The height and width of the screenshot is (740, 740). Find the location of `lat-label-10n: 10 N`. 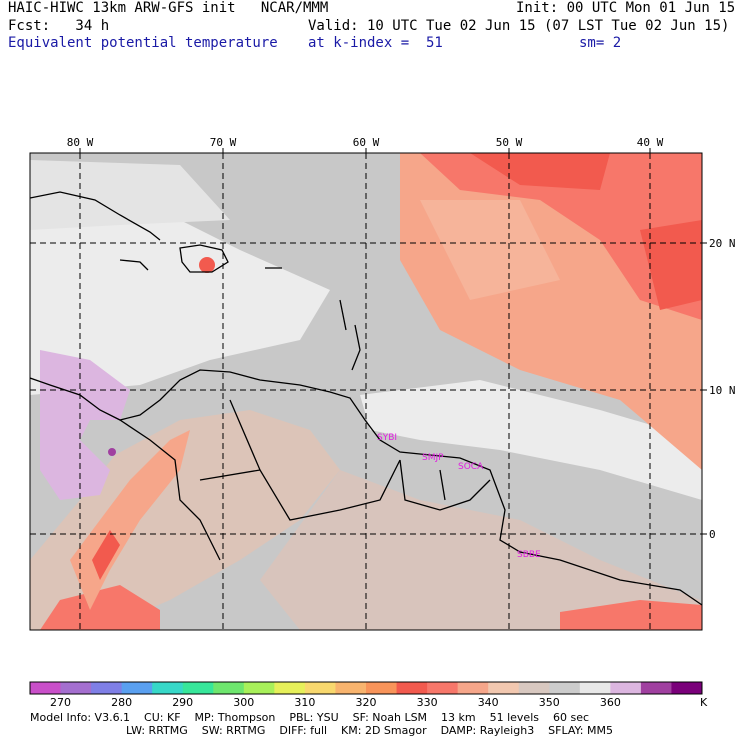

lat-label-10n: 10 N is located at coordinates (722, 390).